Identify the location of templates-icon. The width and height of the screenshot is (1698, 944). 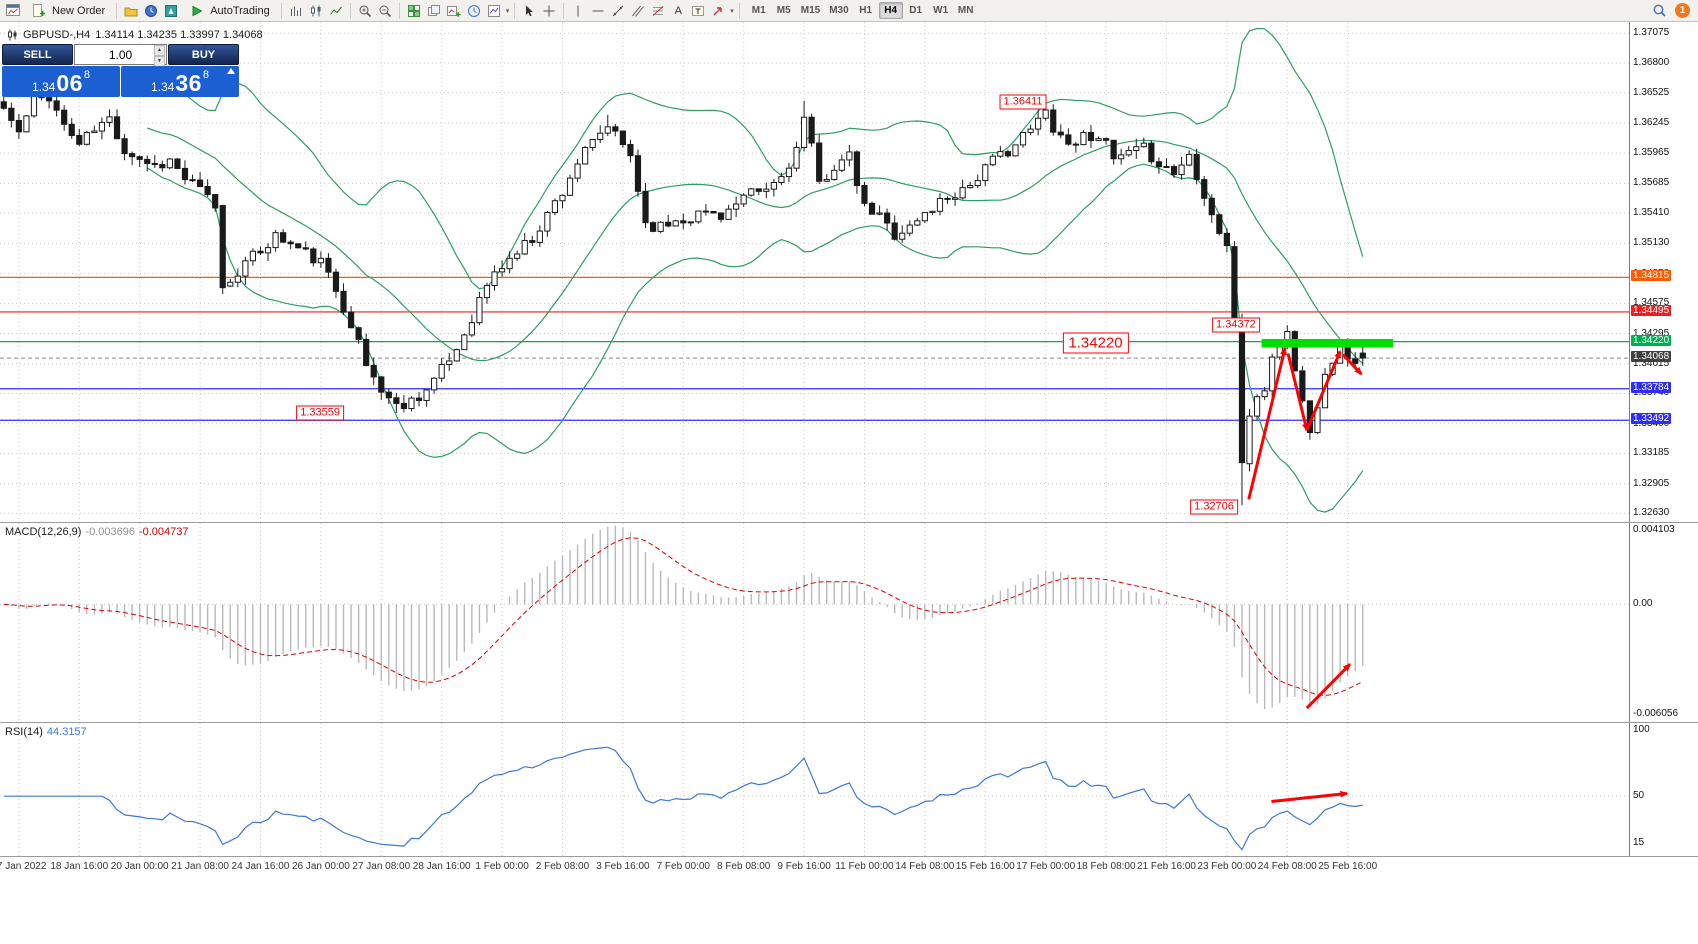
(494, 10).